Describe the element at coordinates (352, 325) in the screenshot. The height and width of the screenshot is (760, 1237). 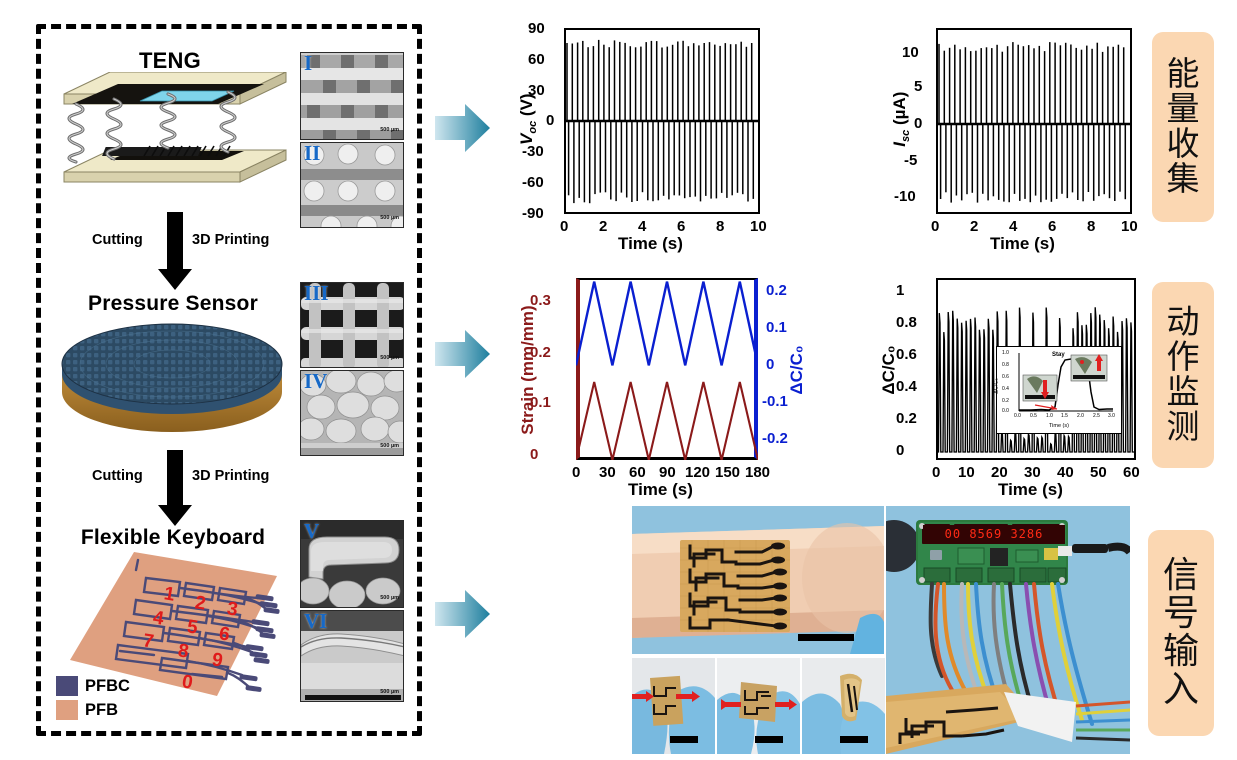
I see `sem-image-iii: III 500 µm` at that location.